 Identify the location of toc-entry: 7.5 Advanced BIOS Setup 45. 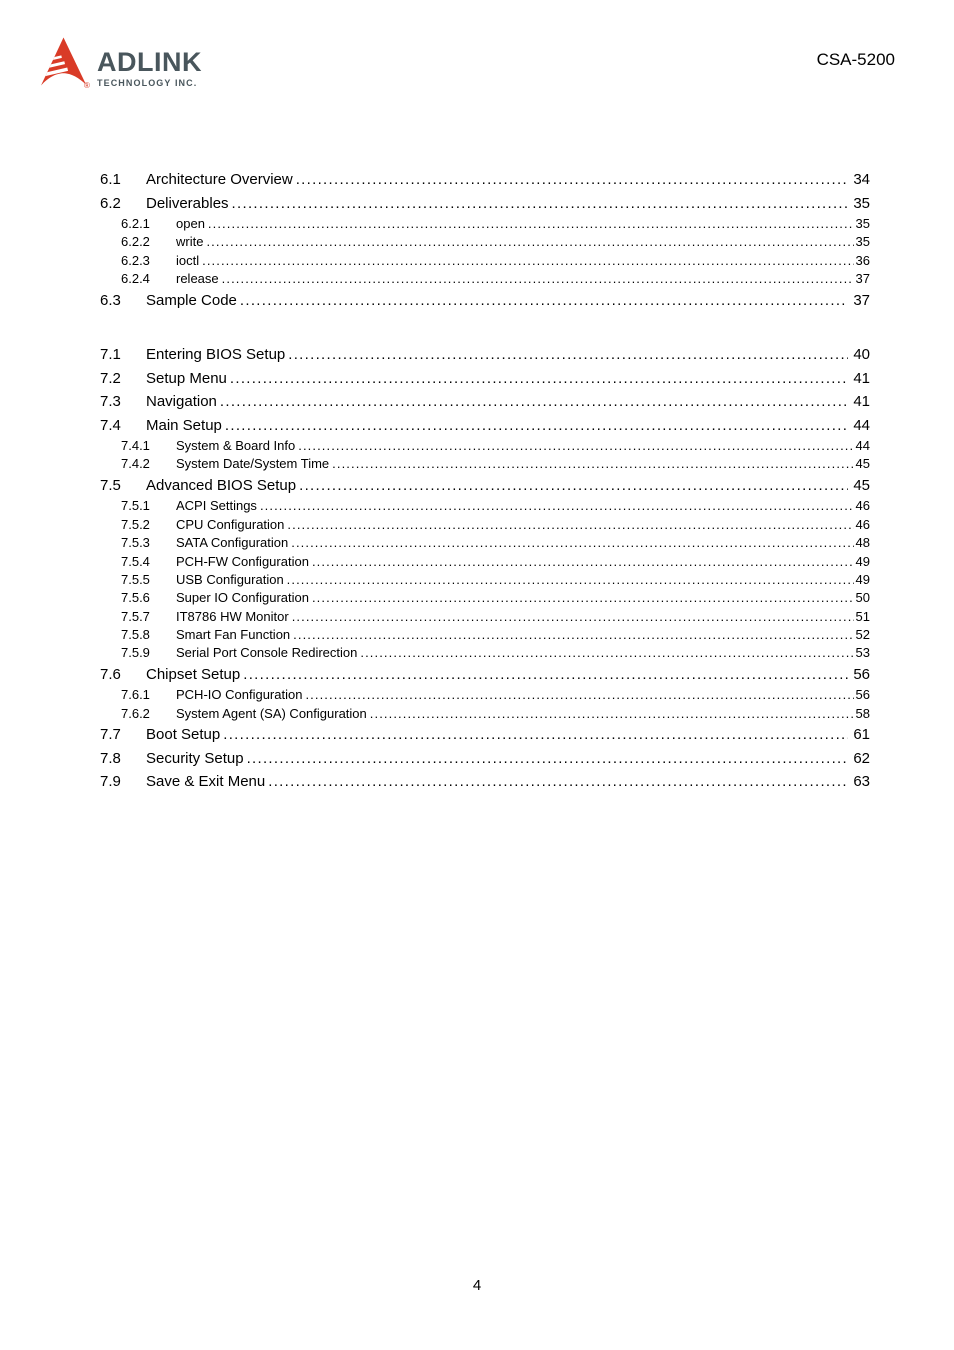
(485, 486).